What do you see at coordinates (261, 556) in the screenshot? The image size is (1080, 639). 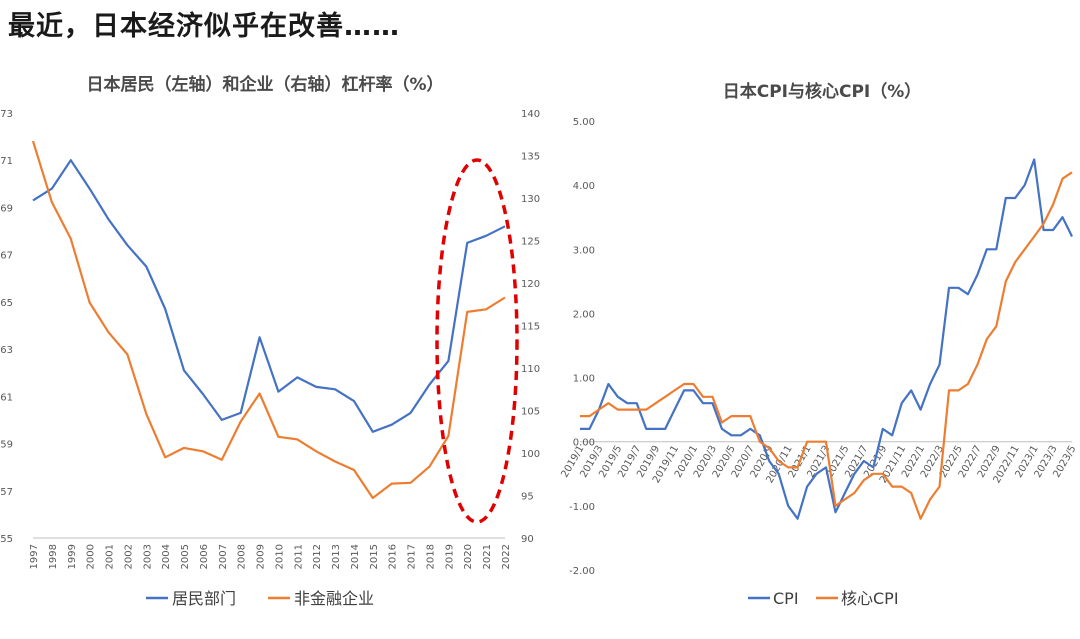 I see `x-axis-tick-label: 2009` at bounding box center [261, 556].